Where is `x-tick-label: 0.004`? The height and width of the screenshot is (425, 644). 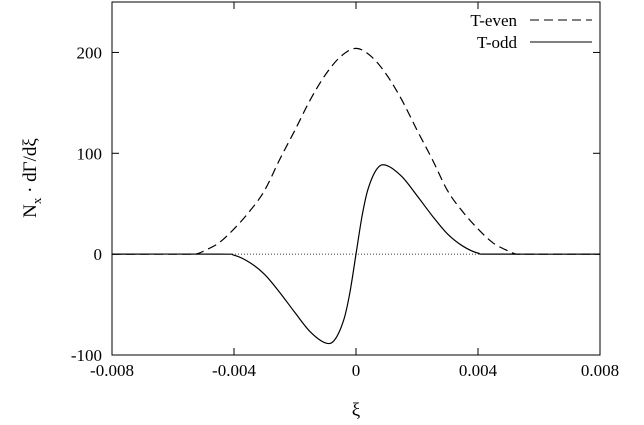 x-tick-label: 0.004 is located at coordinates (478, 370).